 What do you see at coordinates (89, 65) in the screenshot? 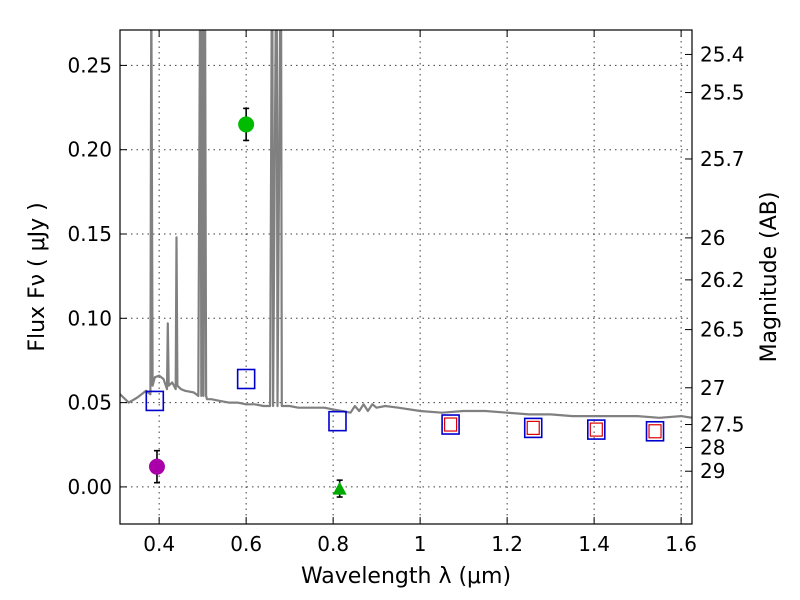
I see `y-tick-label: 0.25` at bounding box center [89, 65].